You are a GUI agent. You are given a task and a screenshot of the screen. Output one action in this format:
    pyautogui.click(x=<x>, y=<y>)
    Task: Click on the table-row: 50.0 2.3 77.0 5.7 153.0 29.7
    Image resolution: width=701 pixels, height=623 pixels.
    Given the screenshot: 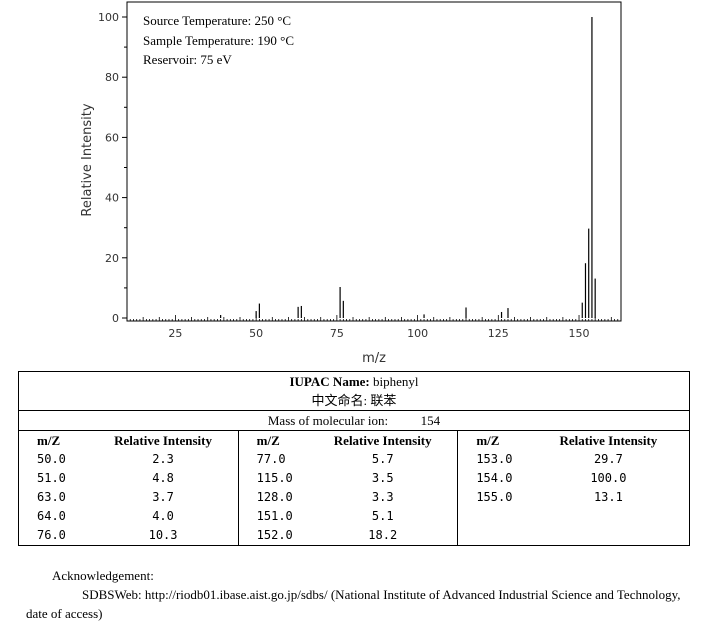 What is the action you would take?
    pyautogui.click(x=354, y=459)
    